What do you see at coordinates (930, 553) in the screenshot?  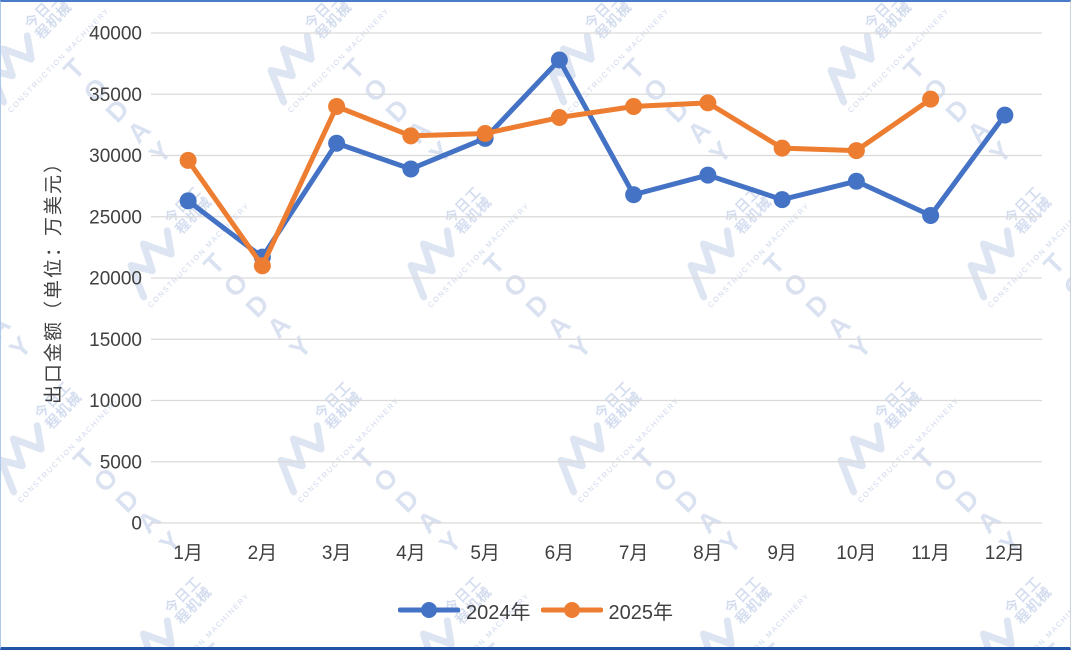 I see `x-tick-label: 11月` at bounding box center [930, 553].